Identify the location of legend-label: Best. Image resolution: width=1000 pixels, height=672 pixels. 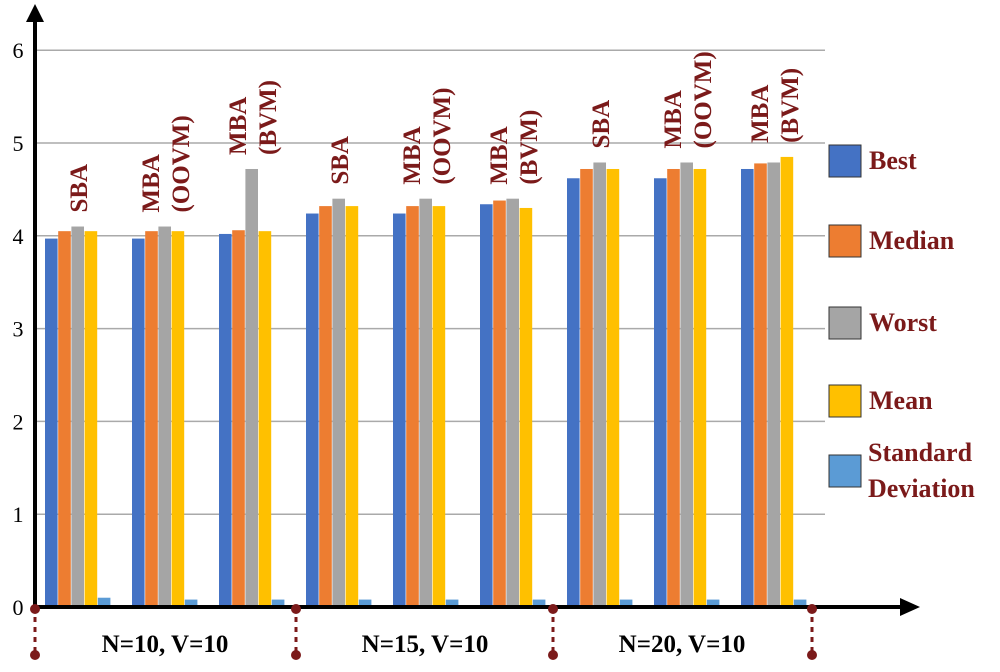
(893, 160).